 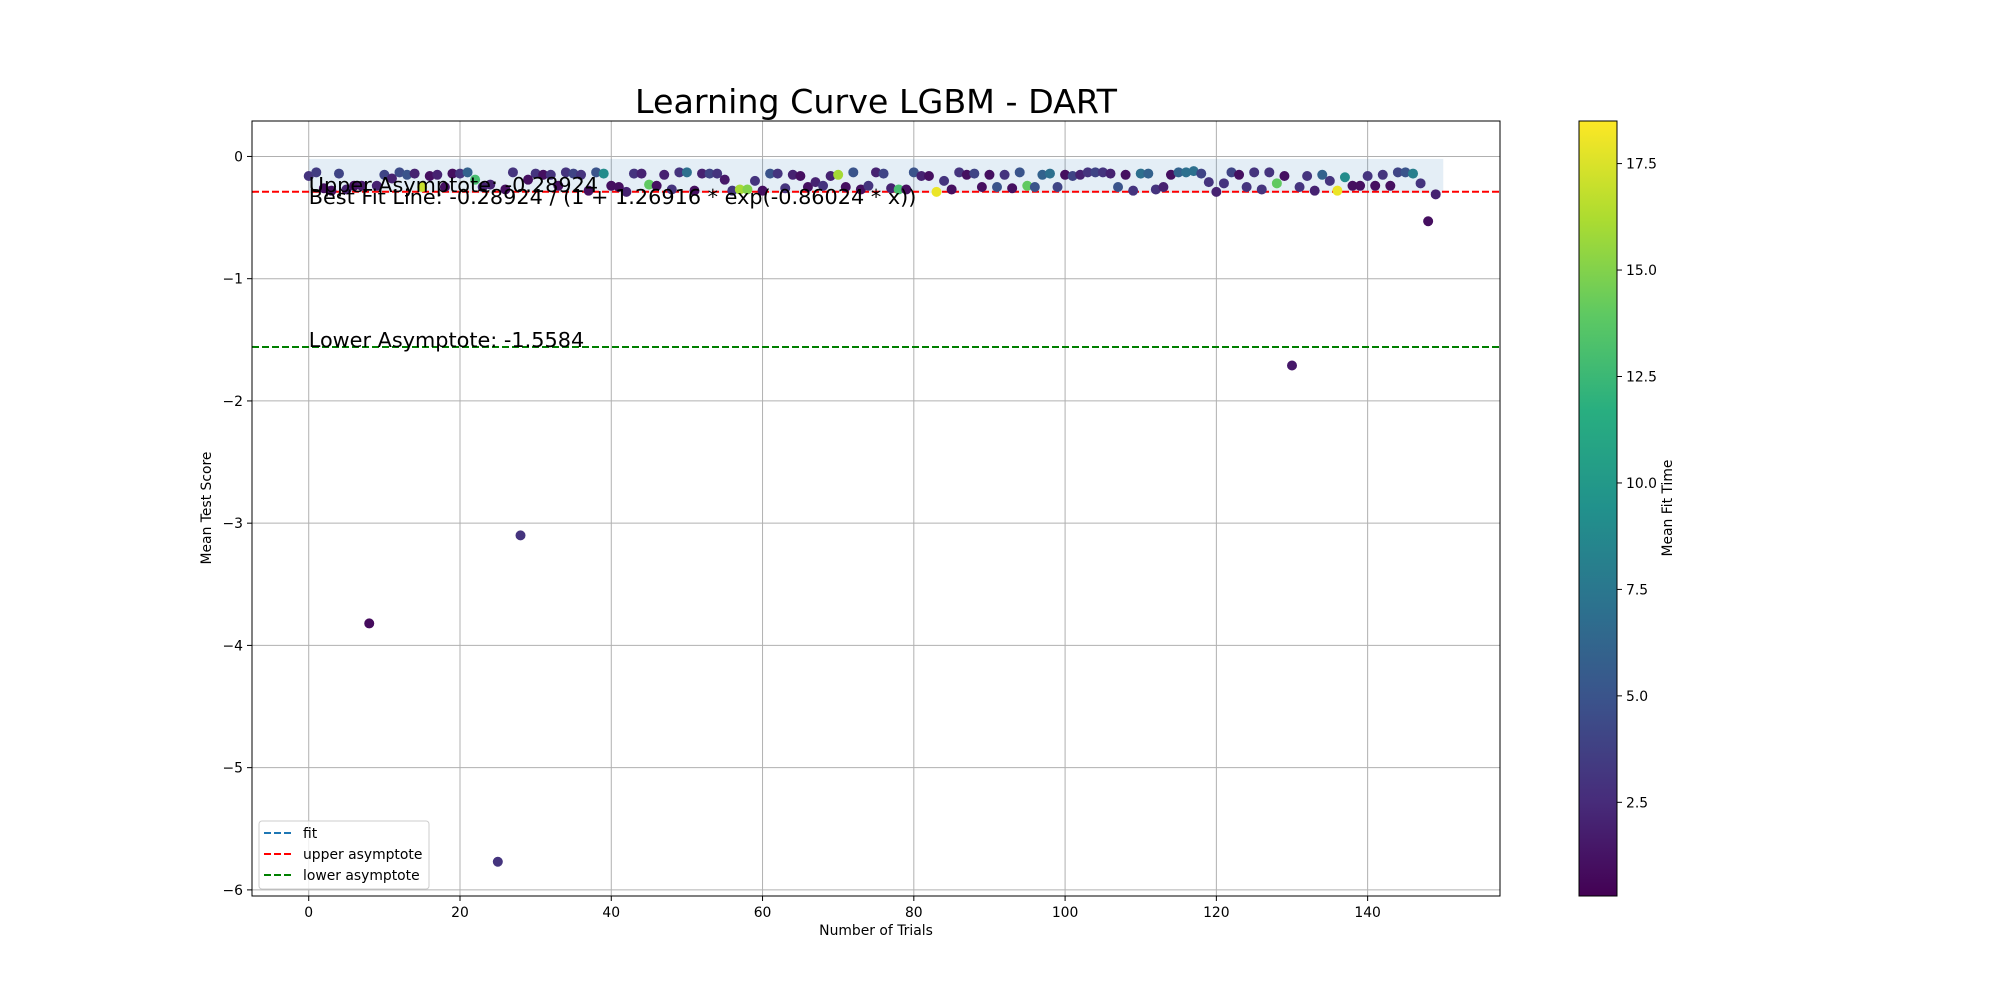 What do you see at coordinates (233, 280) in the screenshot?
I see `y-tick-label: −1` at bounding box center [233, 280].